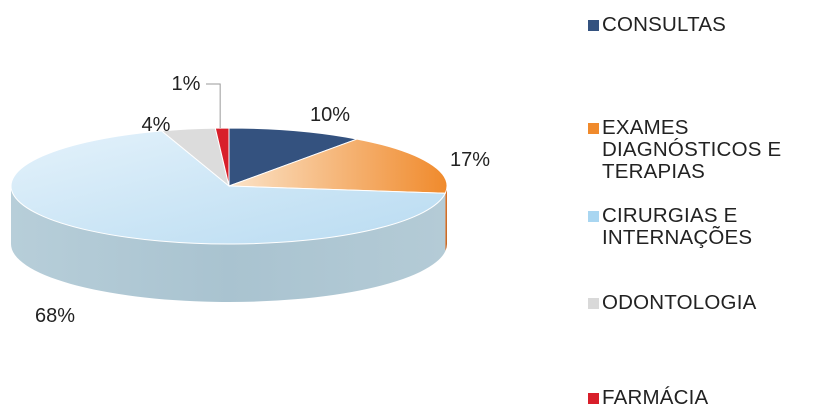 This screenshot has width=831, height=409. What do you see at coordinates (446, 219) in the screenshot?
I see `pie-side-exames-diagnosticos-e-terapias` at bounding box center [446, 219].